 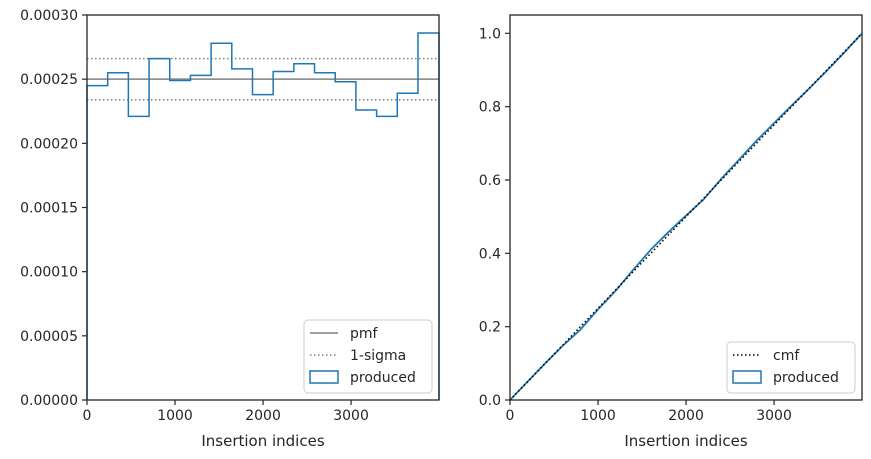 I want to click on legend-cmf-label: cmf, so click(x=786, y=356).